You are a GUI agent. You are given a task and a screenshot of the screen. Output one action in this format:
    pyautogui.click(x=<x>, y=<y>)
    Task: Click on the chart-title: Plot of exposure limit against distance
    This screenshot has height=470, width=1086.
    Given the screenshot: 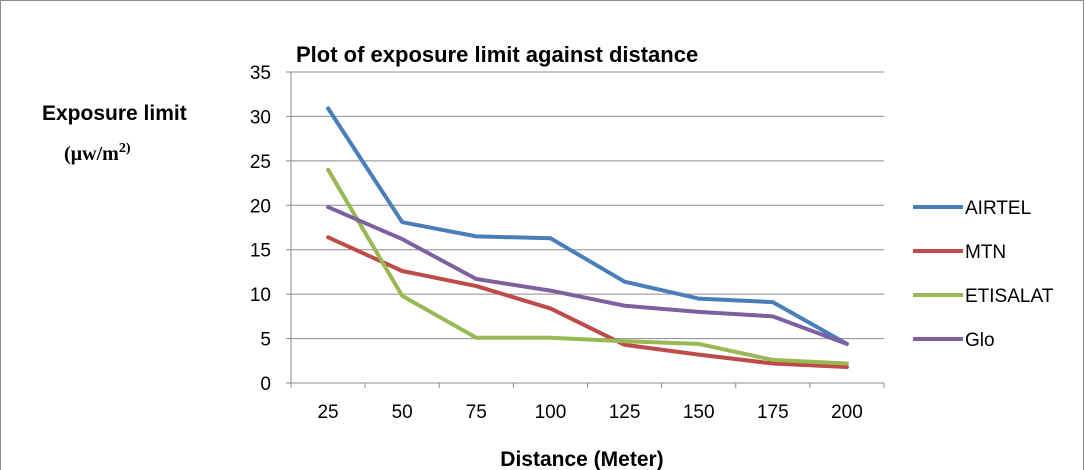 What is the action you would take?
    pyautogui.click(x=497, y=54)
    